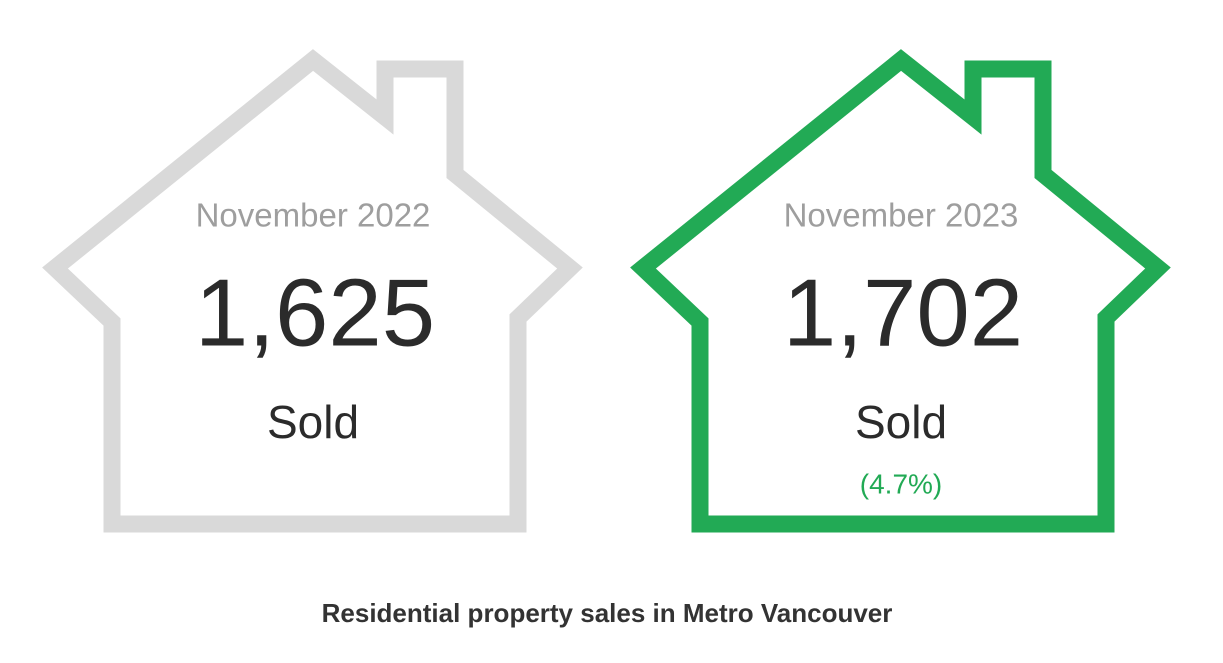 The height and width of the screenshot is (663, 1223). I want to click on sold-count: 1,625, so click(315, 312).